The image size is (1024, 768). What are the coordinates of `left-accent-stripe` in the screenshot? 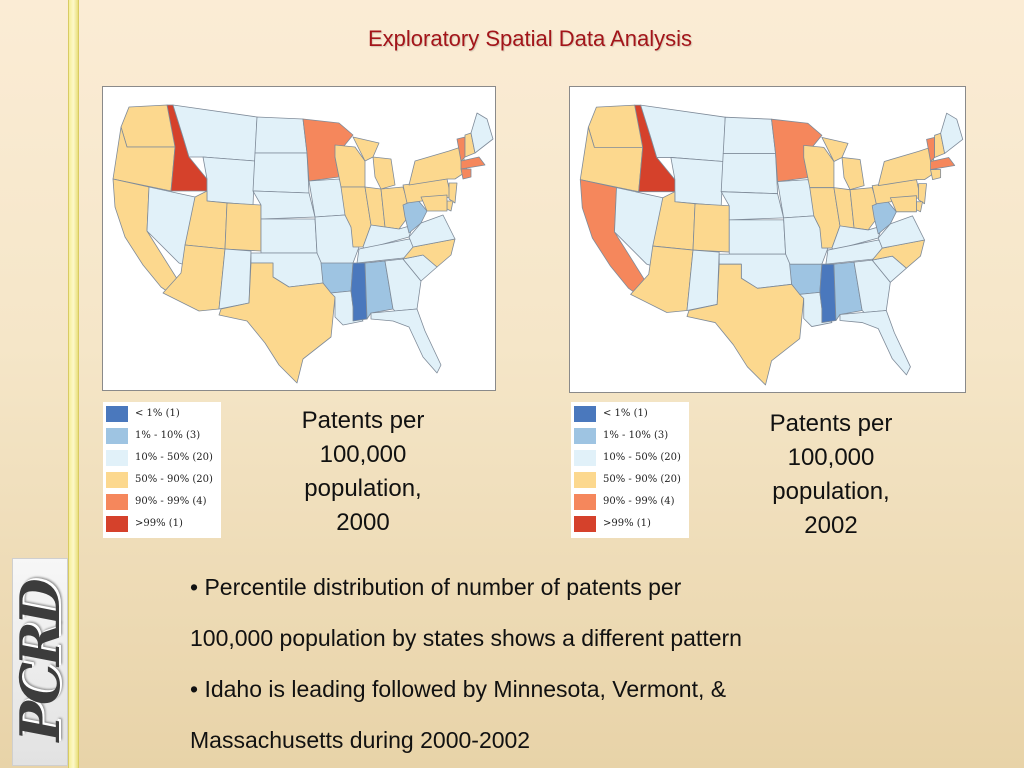 It's located at (73, 384).